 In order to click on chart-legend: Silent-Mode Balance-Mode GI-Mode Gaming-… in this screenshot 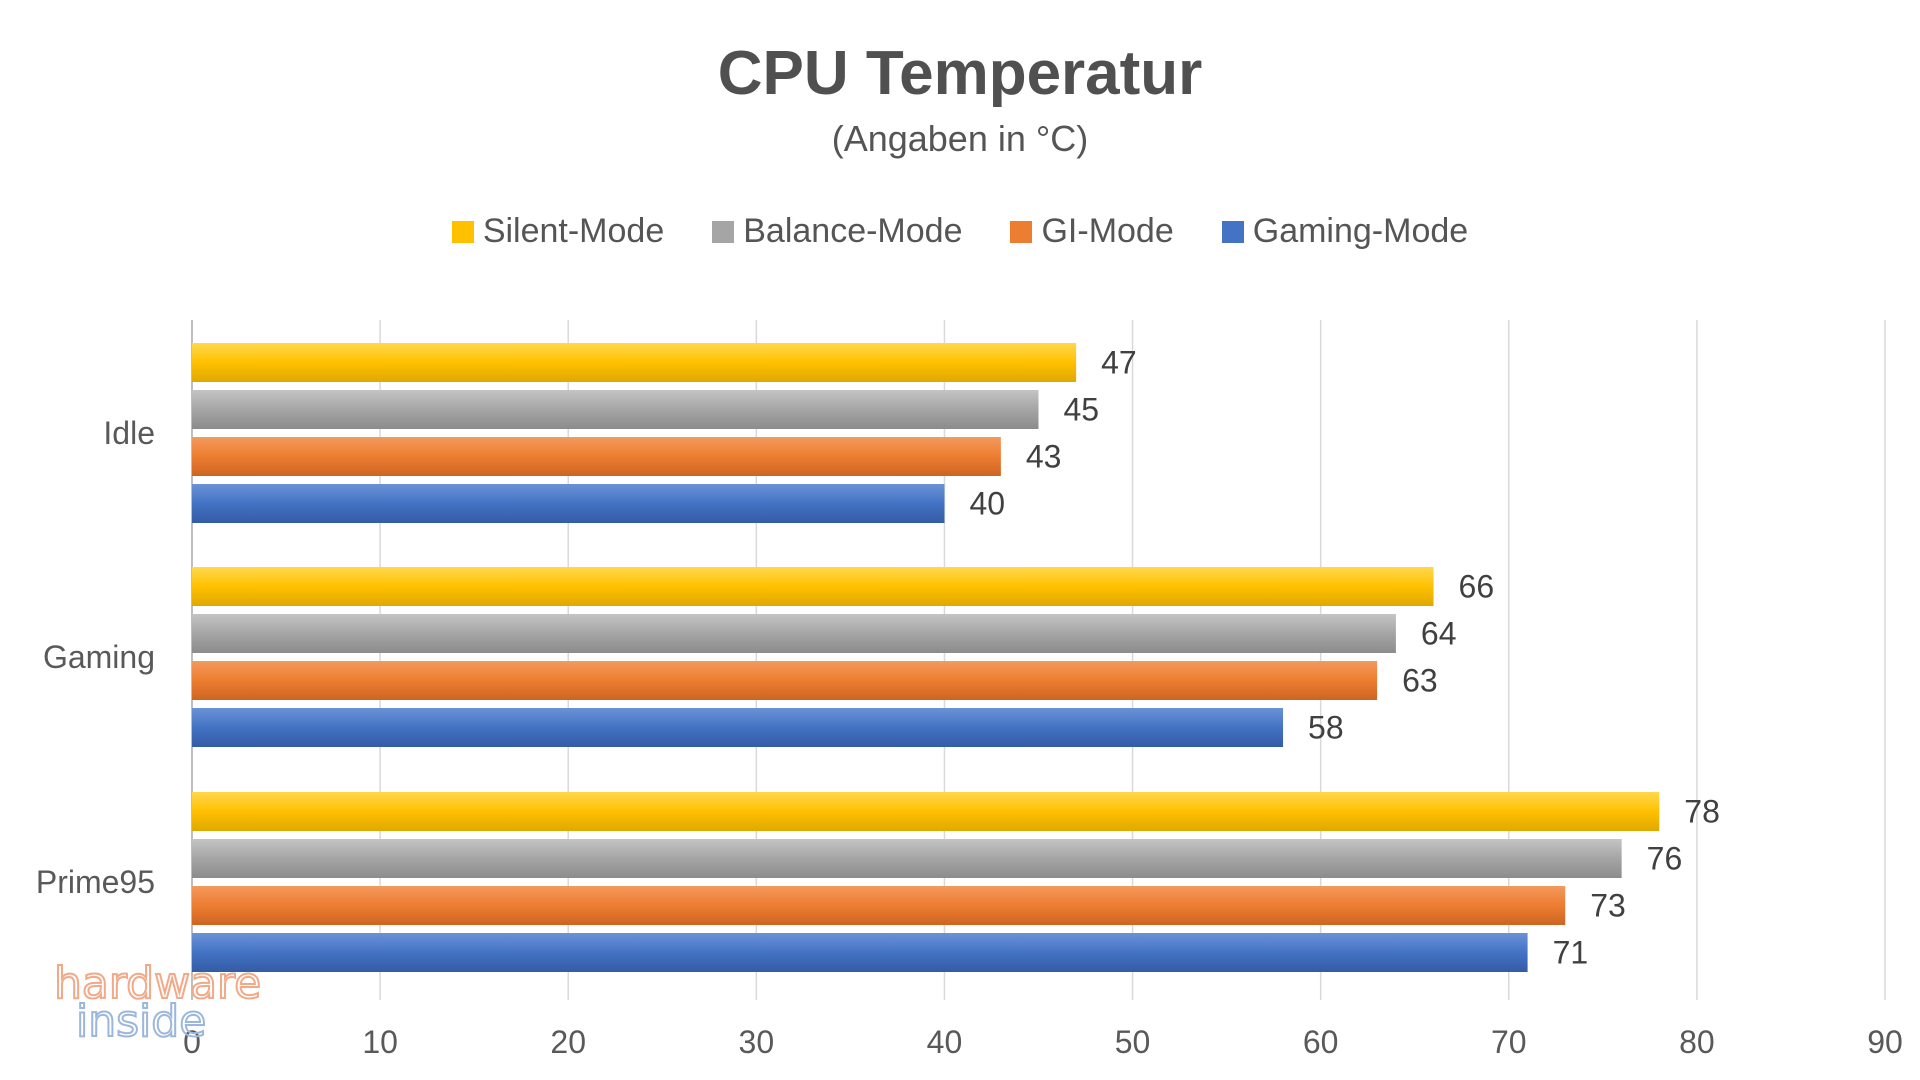, I will do `click(960, 231)`.